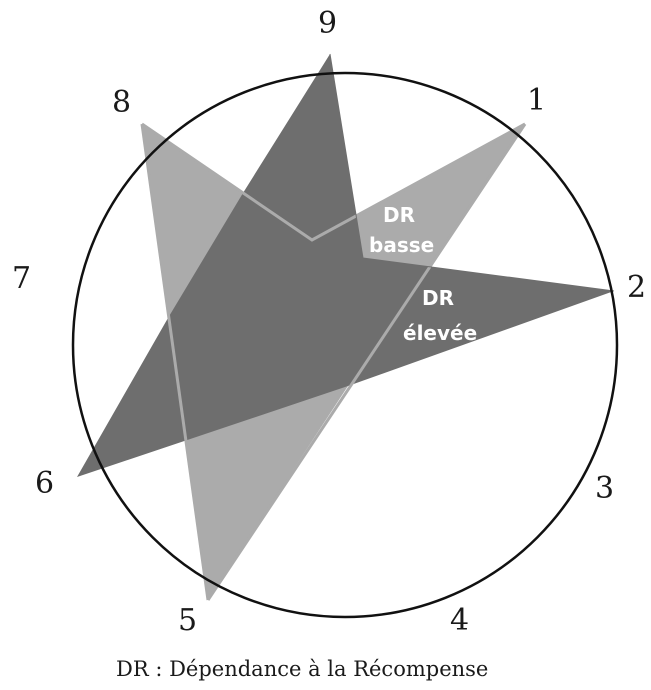 This screenshot has height=690, width=651. I want to click on point-label-9: 9, so click(327, 23).